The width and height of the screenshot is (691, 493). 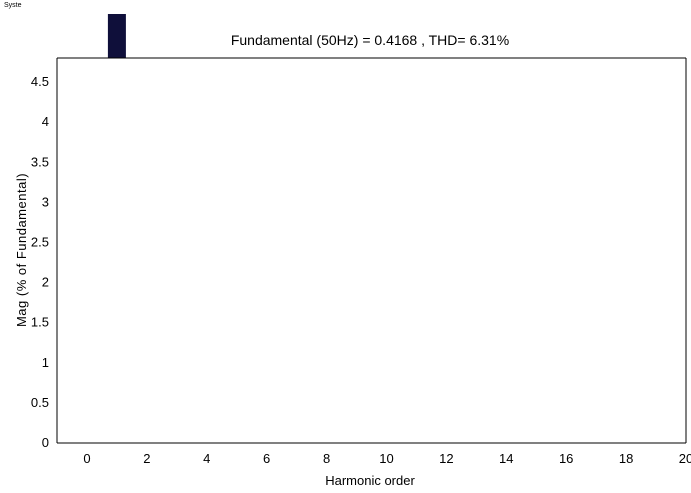 What do you see at coordinates (40, 161) in the screenshot?
I see `y-tick-label: 3.5` at bounding box center [40, 161].